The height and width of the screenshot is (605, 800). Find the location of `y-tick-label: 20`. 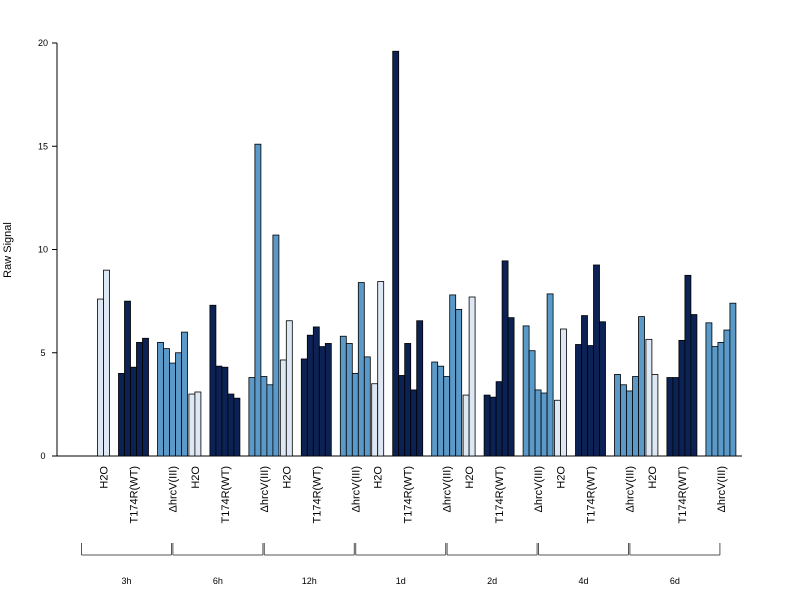

y-tick-label: 20 is located at coordinates (43, 43).